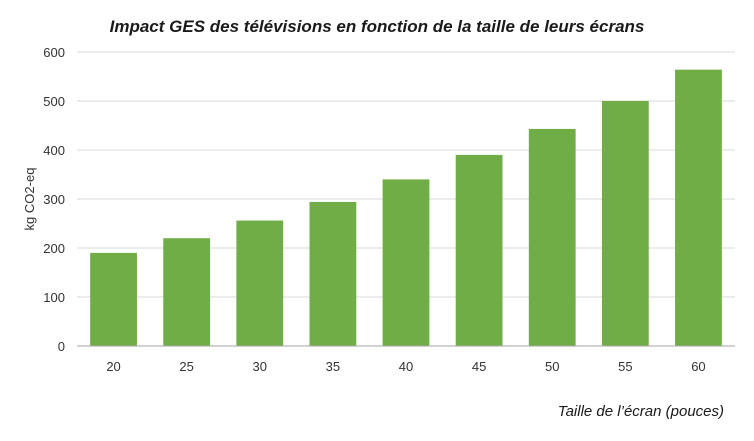 This screenshot has height=441, width=754. I want to click on y-tick-label: 300, so click(54, 199).